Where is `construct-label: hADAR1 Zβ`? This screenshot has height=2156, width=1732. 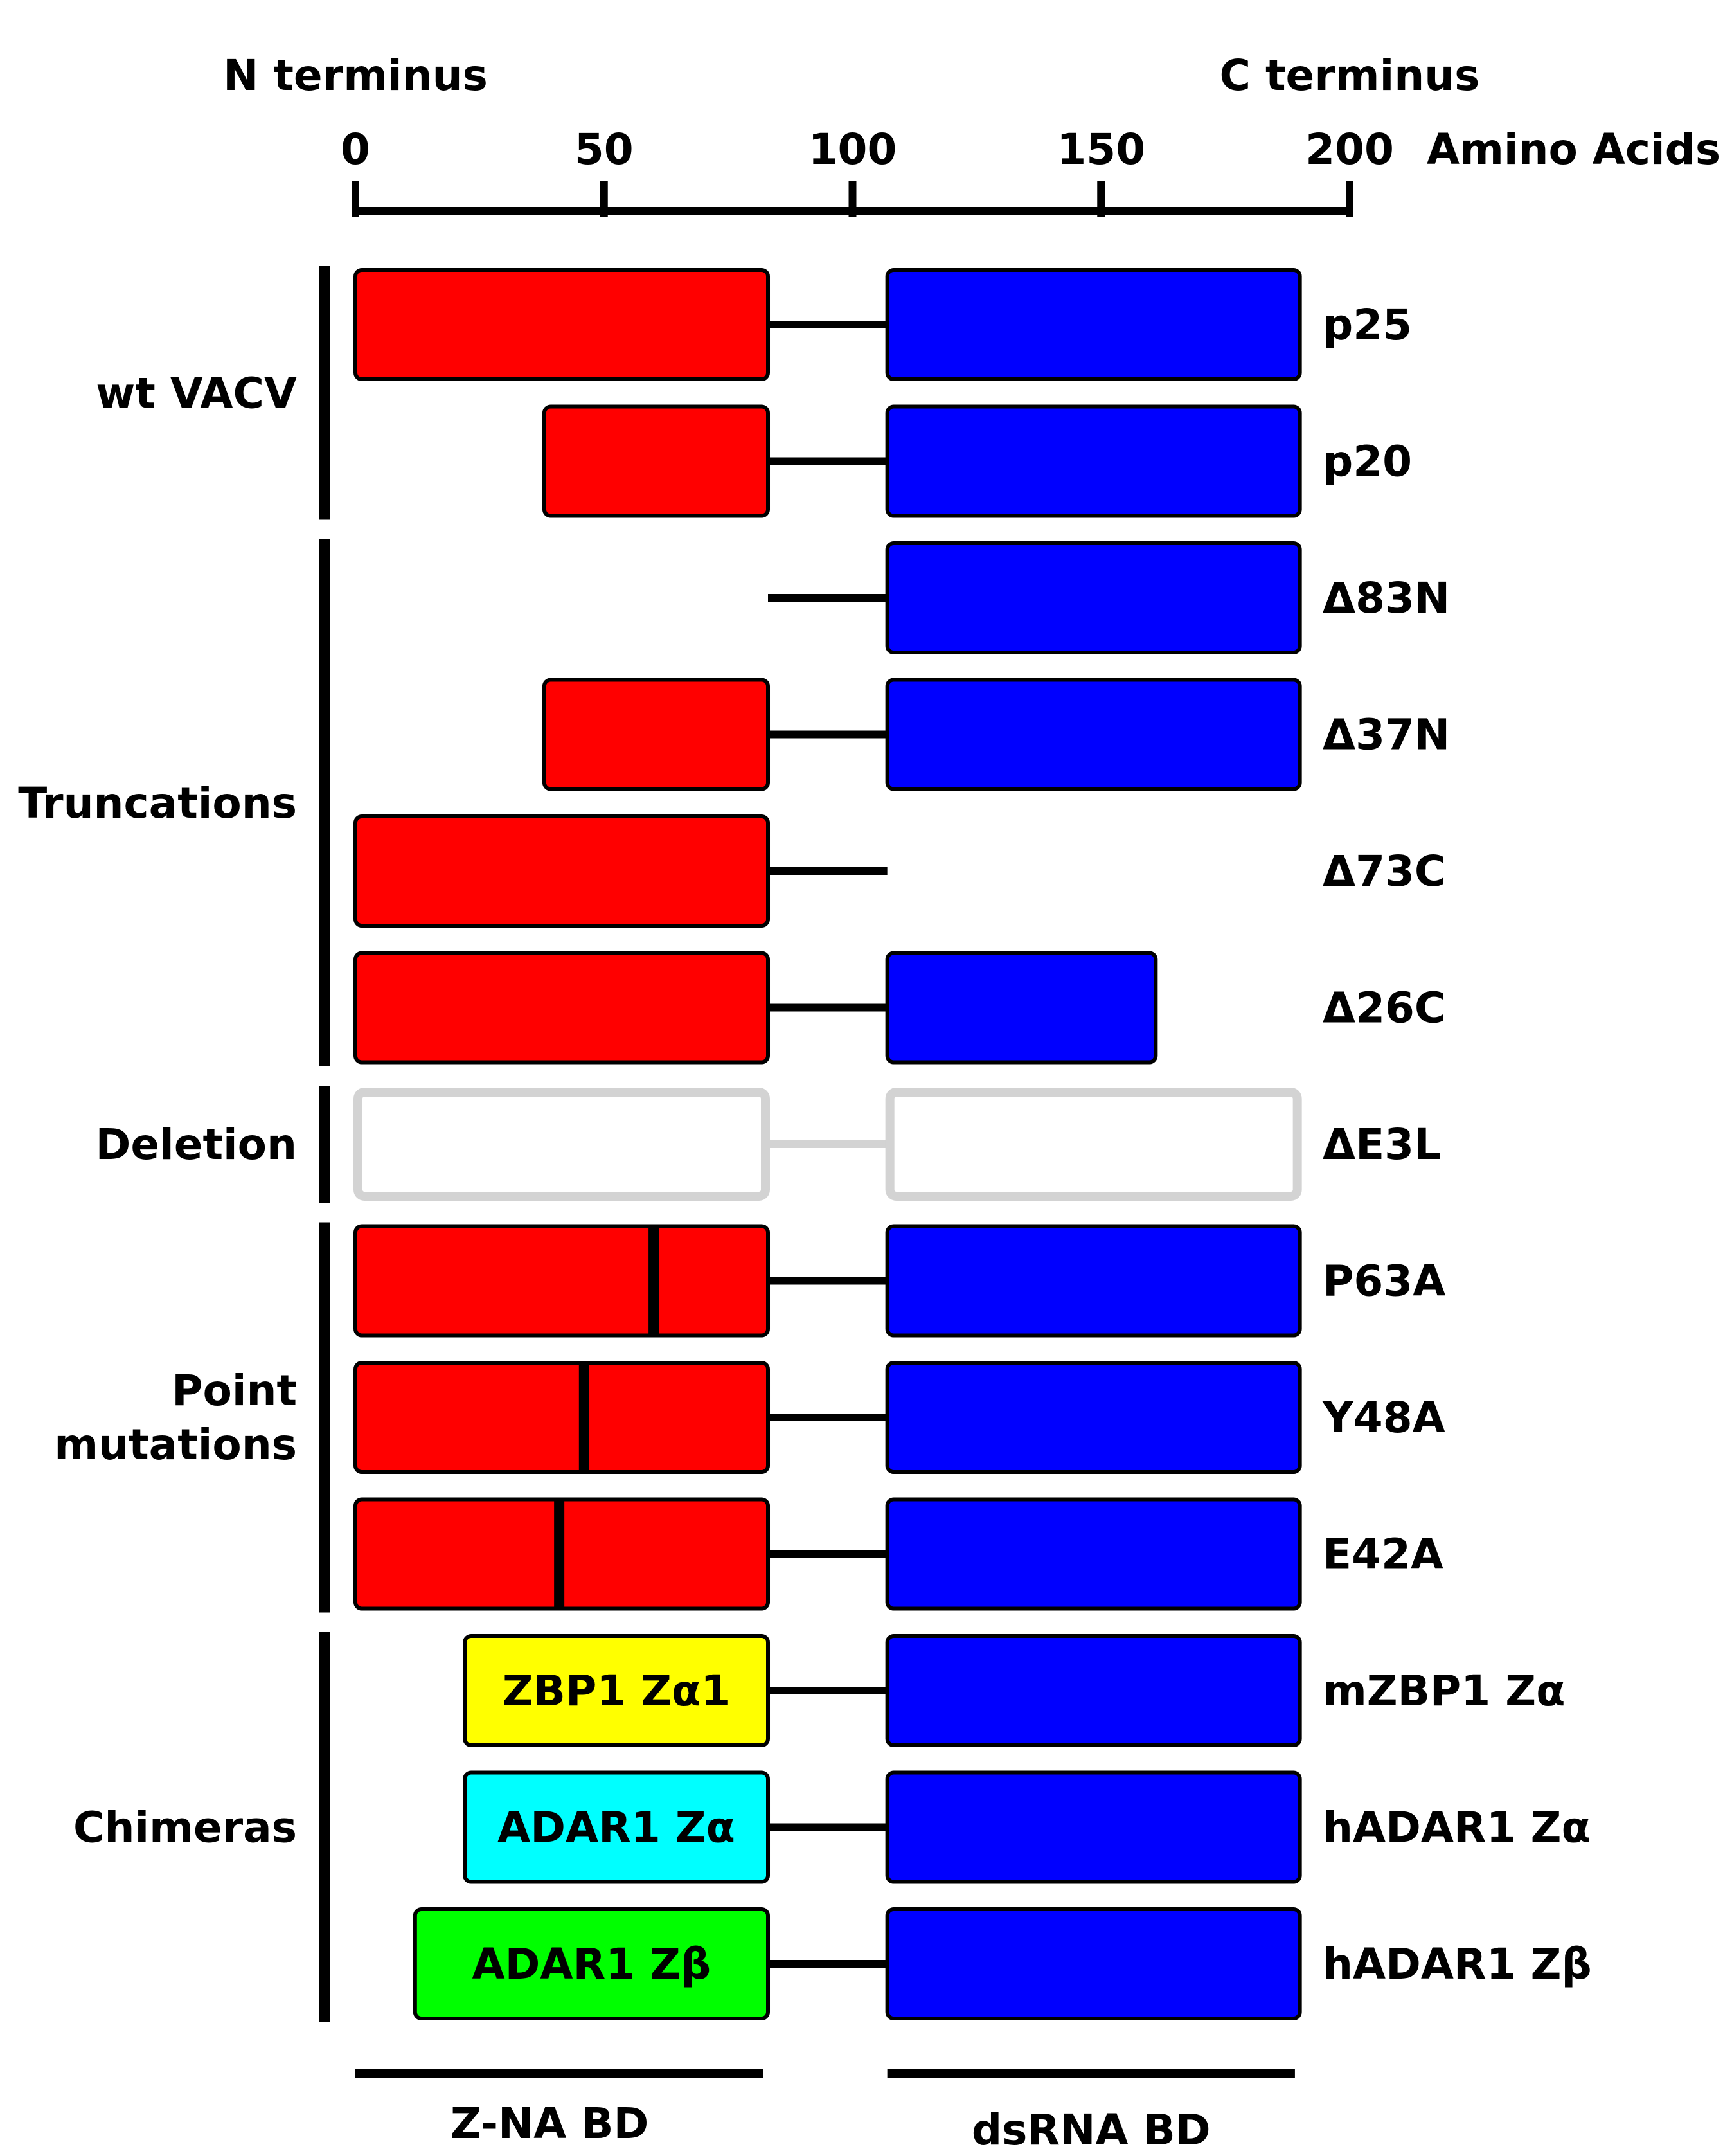
construct-label: hADAR1 Zβ is located at coordinates (1458, 1964).